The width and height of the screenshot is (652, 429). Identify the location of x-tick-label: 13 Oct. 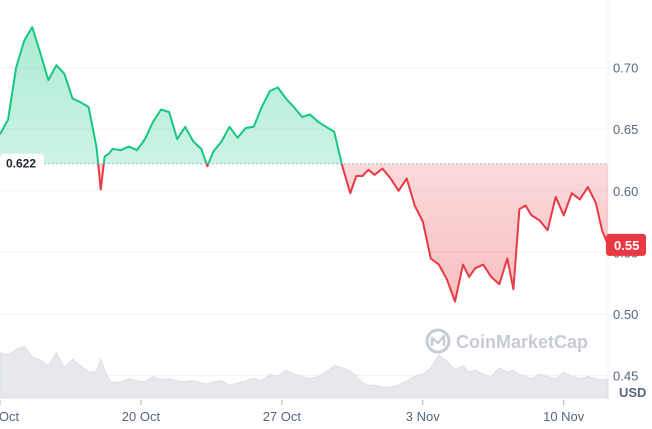
(10, 416).